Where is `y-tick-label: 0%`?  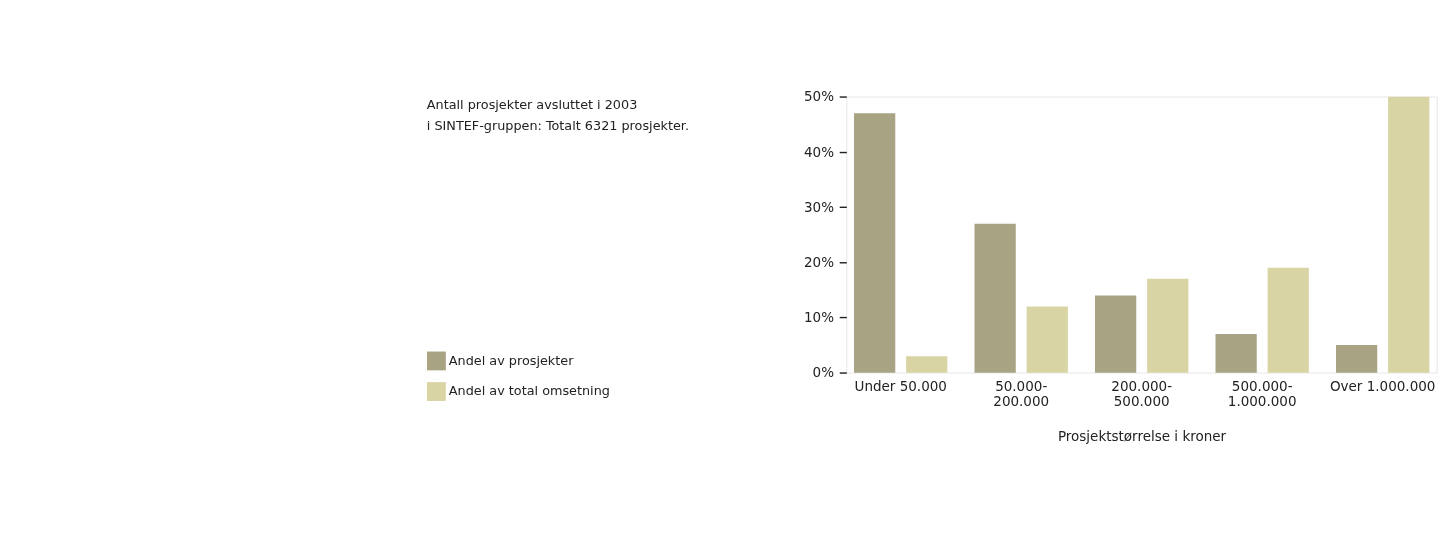 y-tick-label: 0% is located at coordinates (823, 372).